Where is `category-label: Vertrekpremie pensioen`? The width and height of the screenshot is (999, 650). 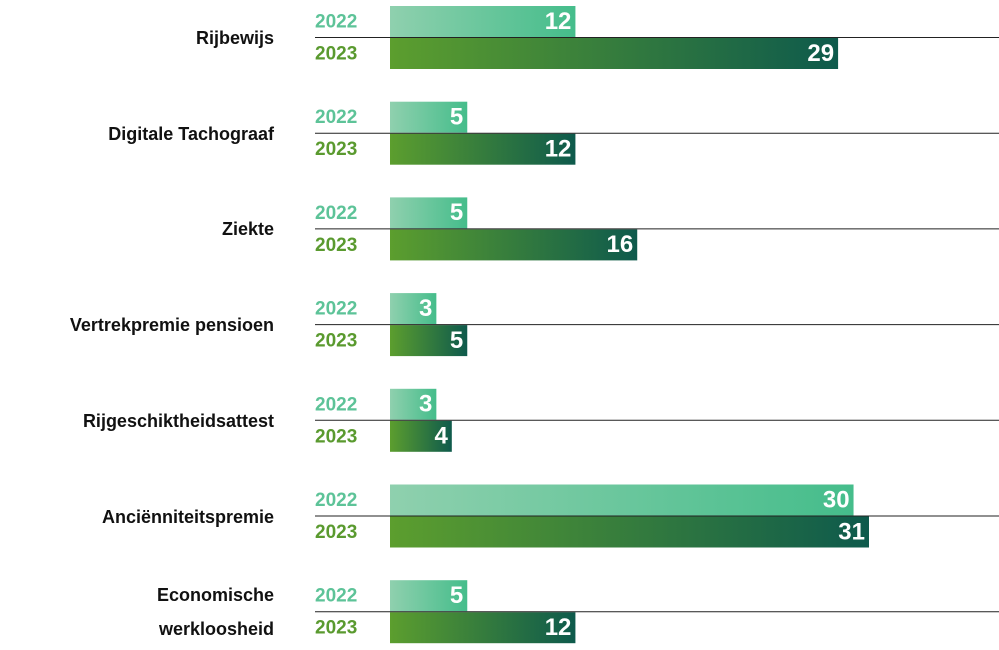
category-label: Vertrekpremie pensioen is located at coordinates (137, 325).